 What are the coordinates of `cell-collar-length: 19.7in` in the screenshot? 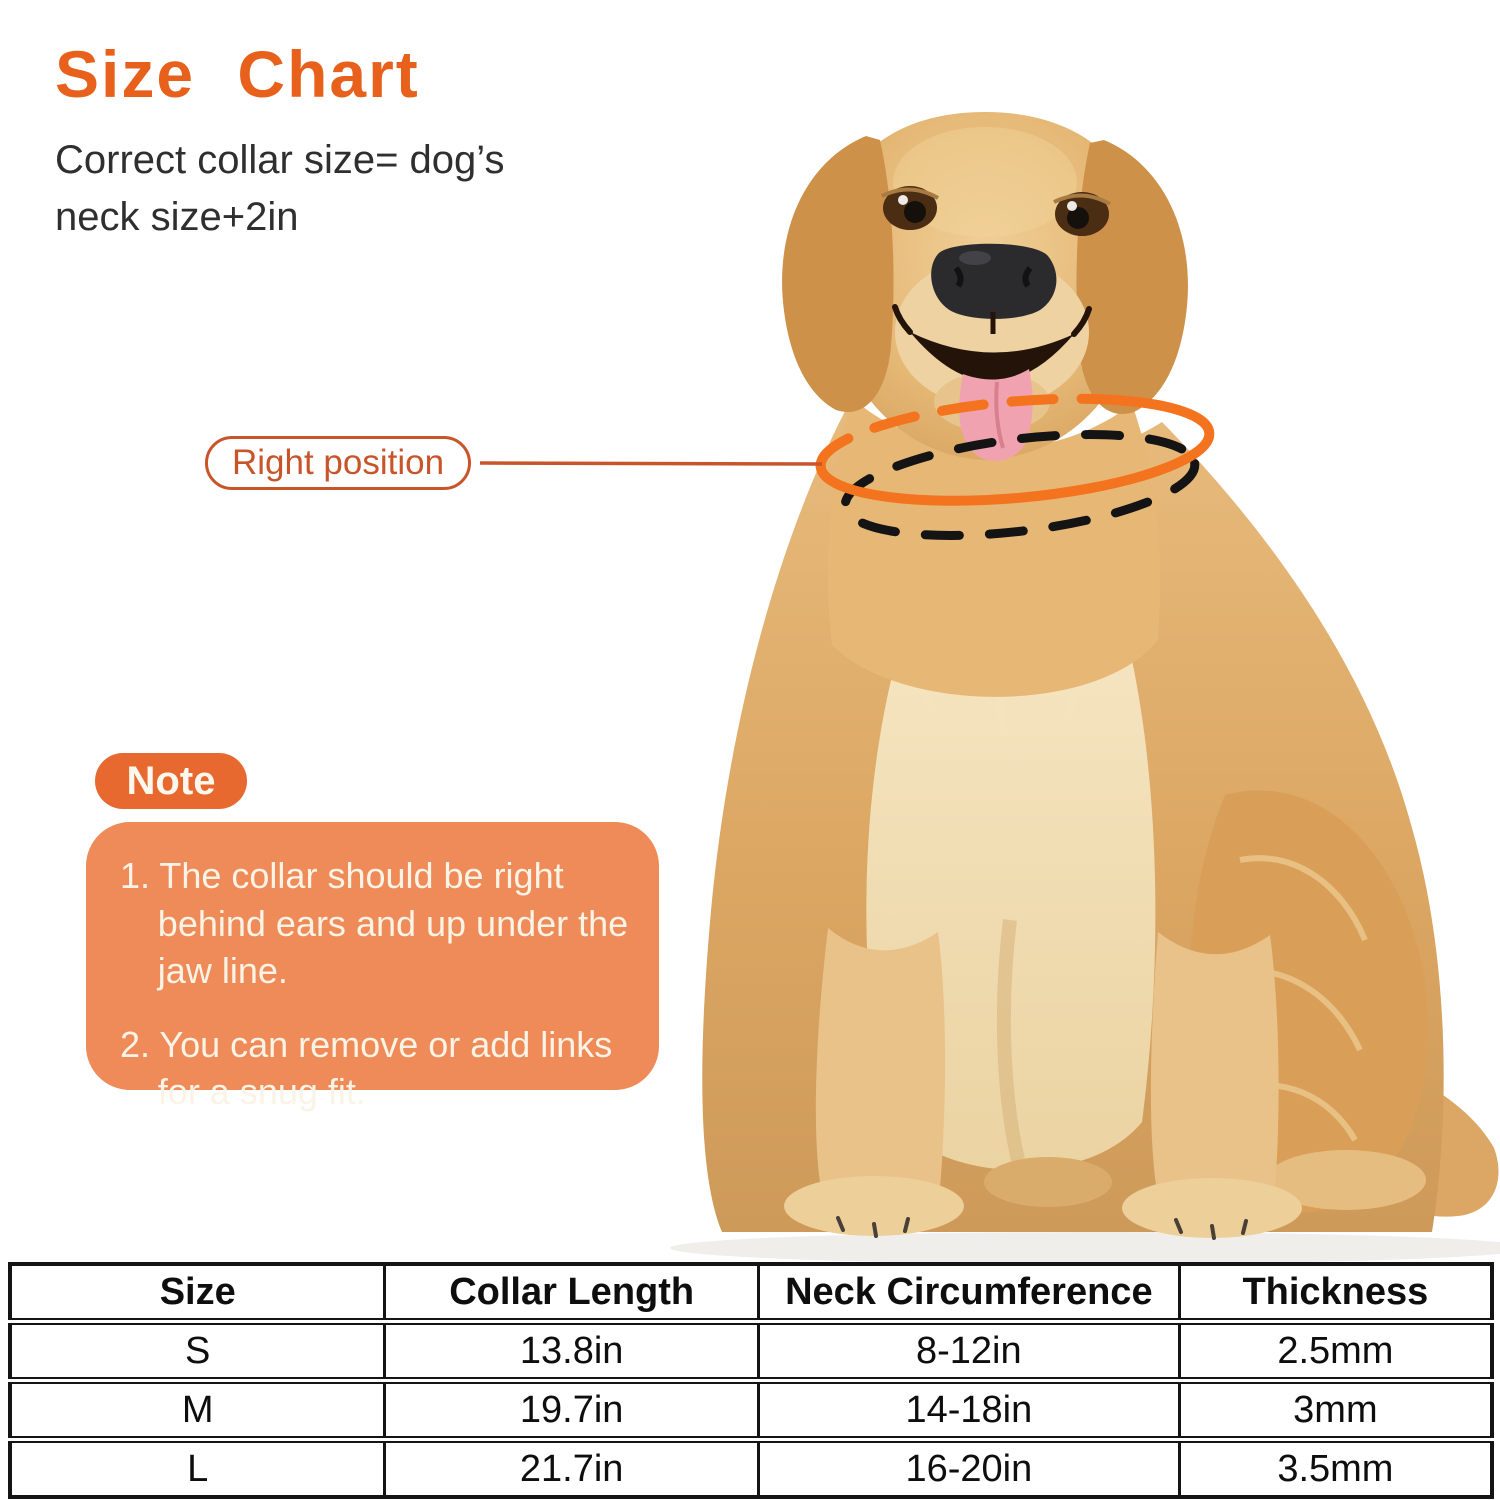 It's located at (571, 1411).